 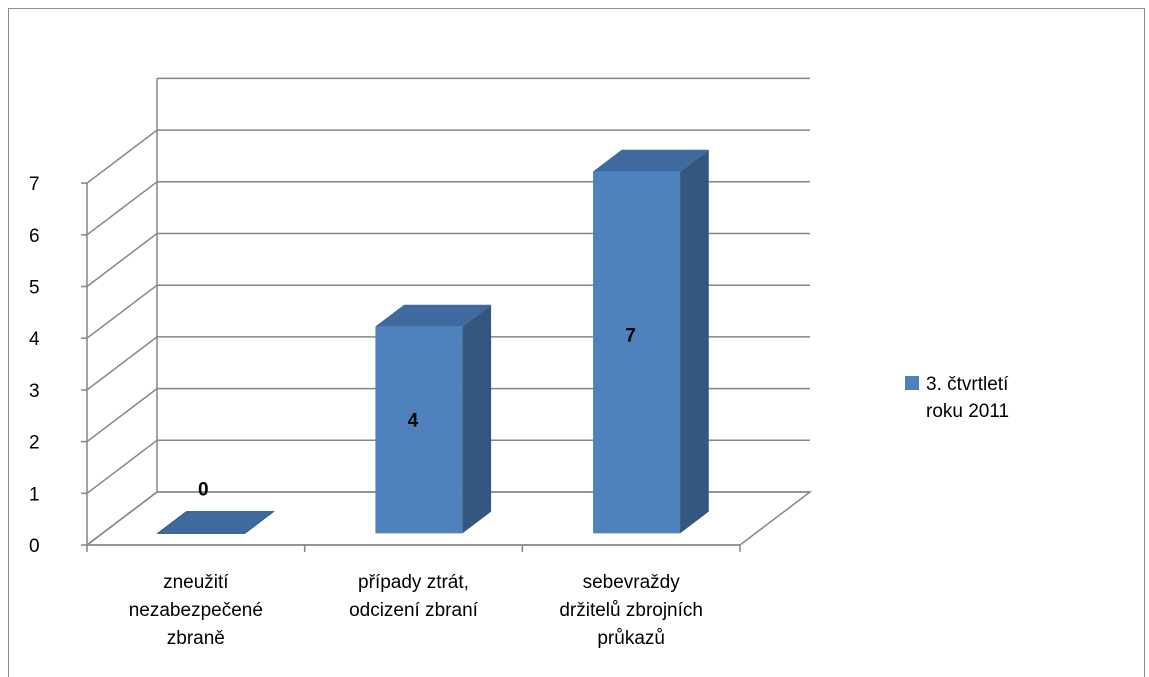 I want to click on data-label: 0, so click(x=203, y=489).